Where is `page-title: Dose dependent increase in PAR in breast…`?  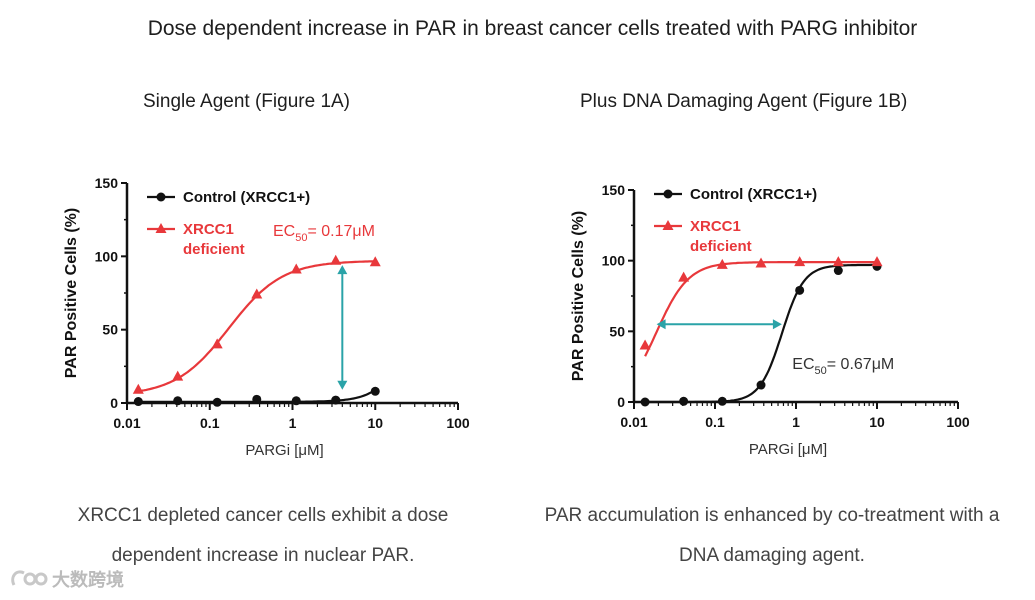 page-title: Dose dependent increase in PAR in breast… is located at coordinates (532, 28).